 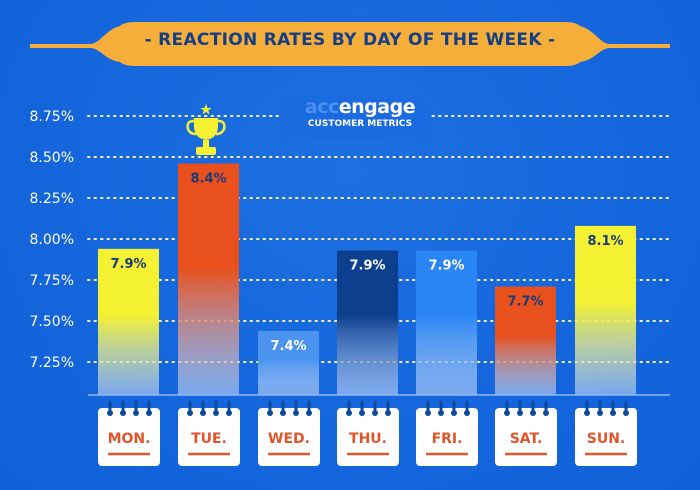 I want to click on accengage-logo: accengage CUSTOMER METRICS, so click(x=360, y=112).